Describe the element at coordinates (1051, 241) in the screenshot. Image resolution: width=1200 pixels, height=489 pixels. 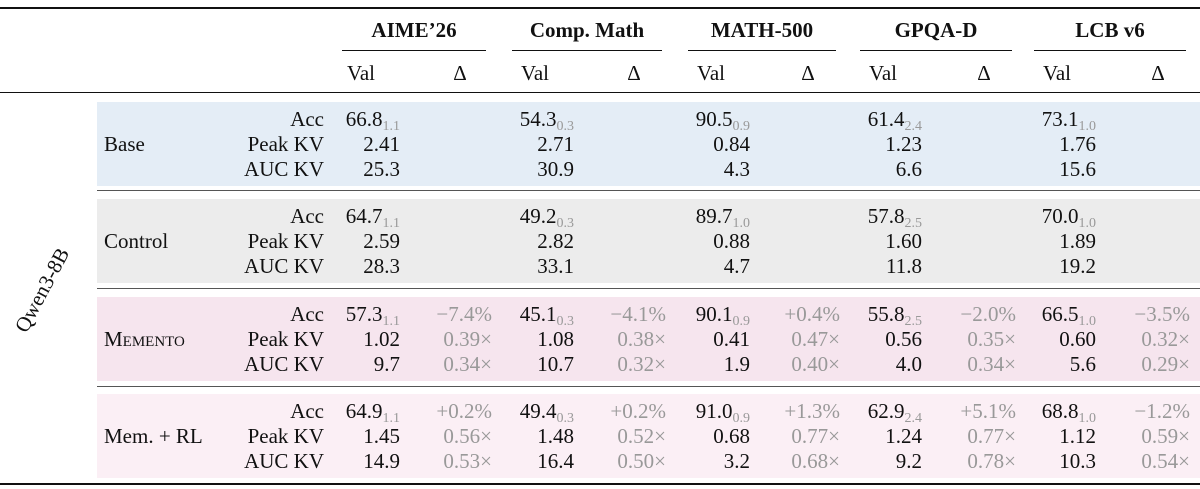
I see `value-cell: 1.89` at that location.